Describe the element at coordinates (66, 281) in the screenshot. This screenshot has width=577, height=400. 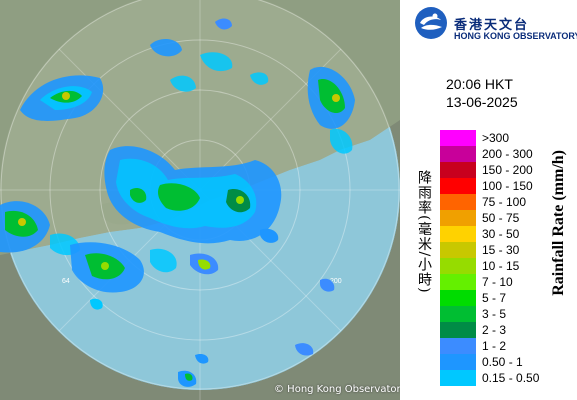
I see `range-ring-label-64: 64` at that location.